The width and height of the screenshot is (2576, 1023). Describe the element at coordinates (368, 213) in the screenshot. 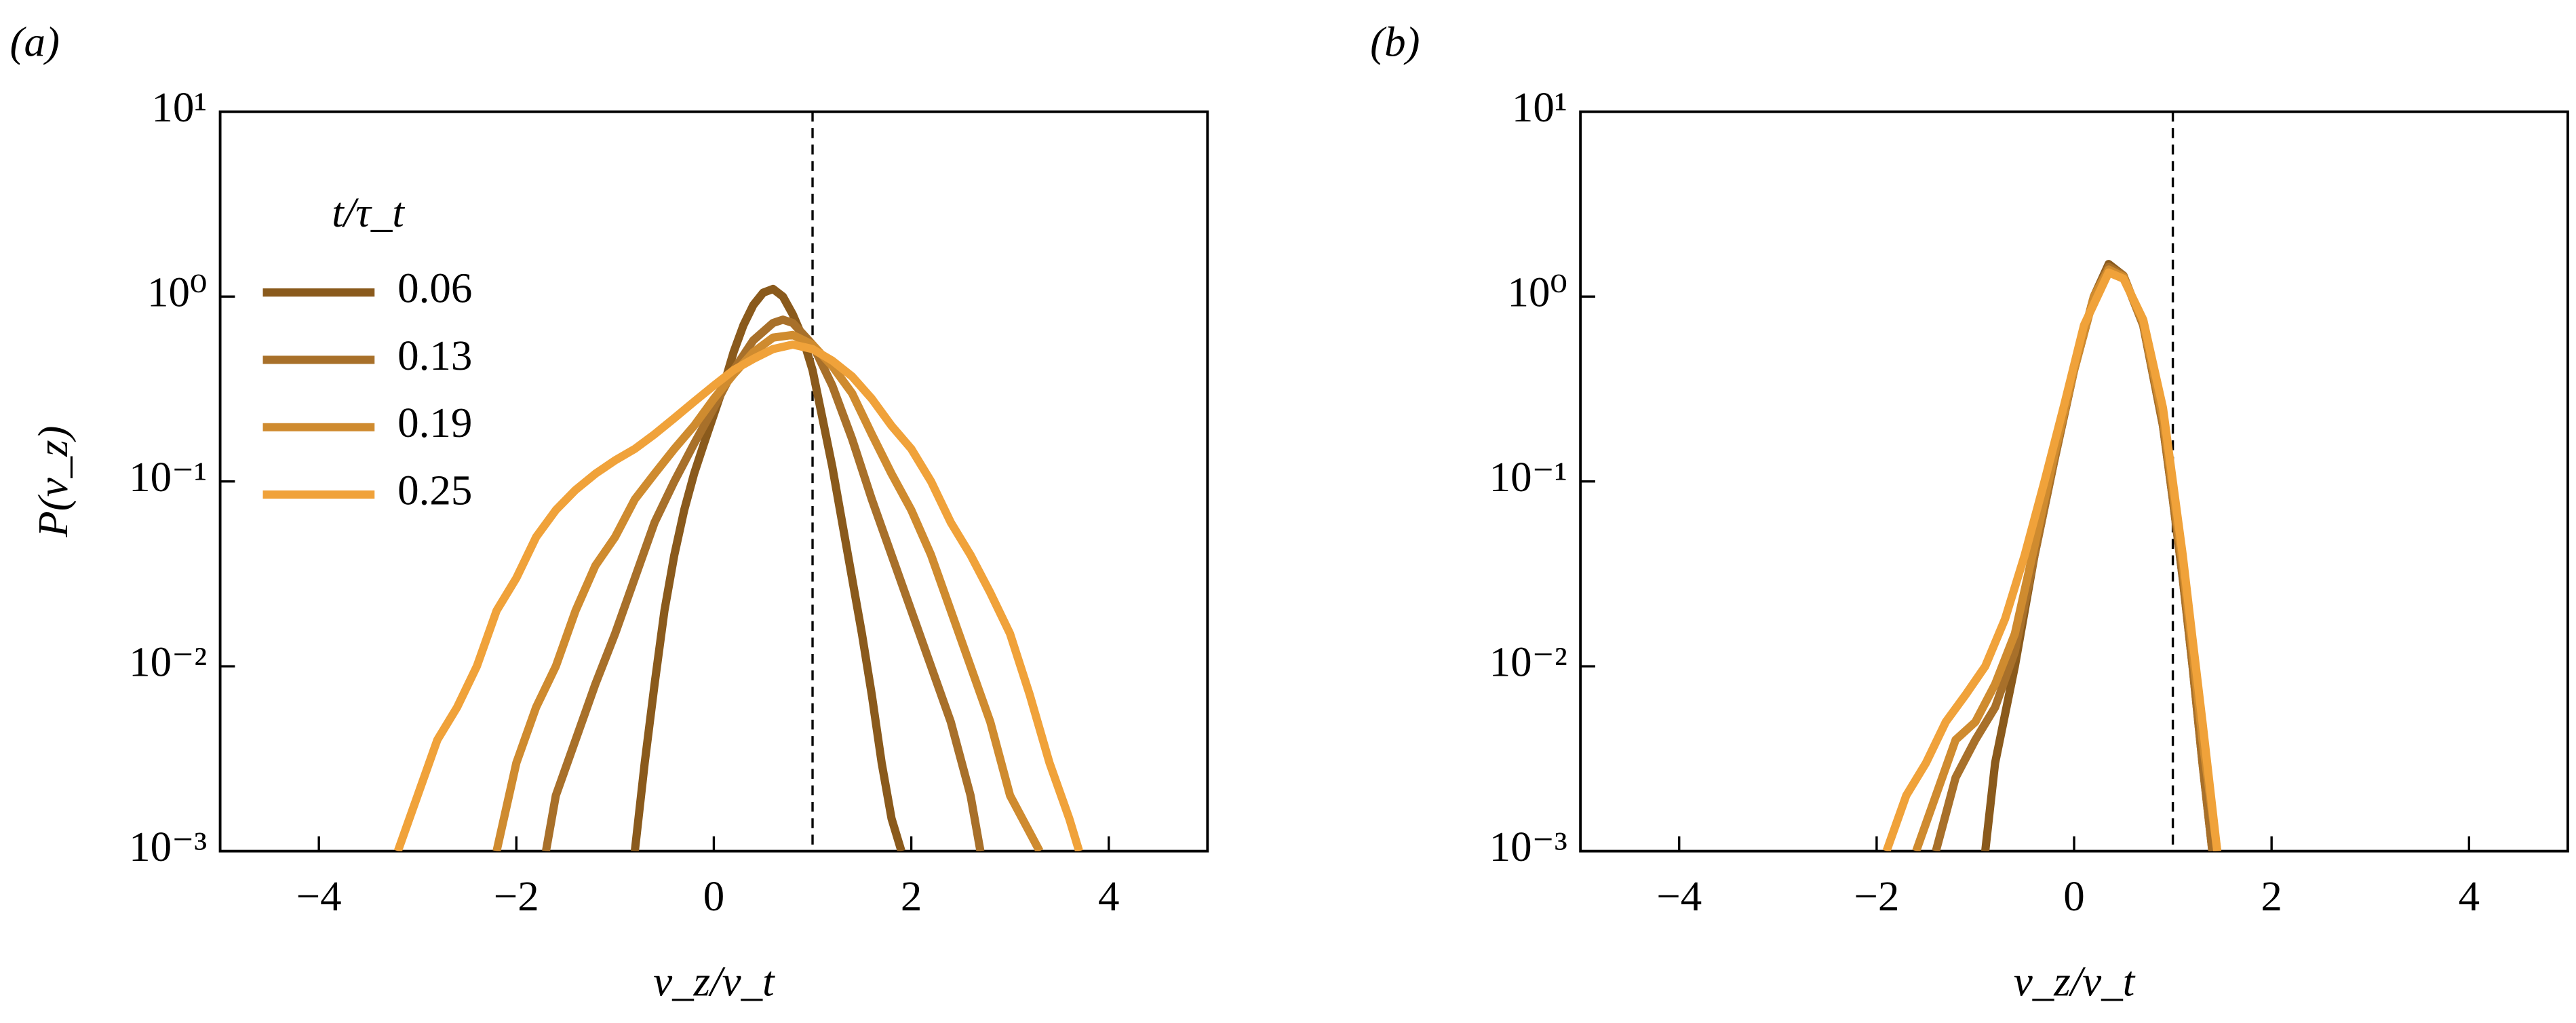

I see `legend-title: t/τ_t` at that location.